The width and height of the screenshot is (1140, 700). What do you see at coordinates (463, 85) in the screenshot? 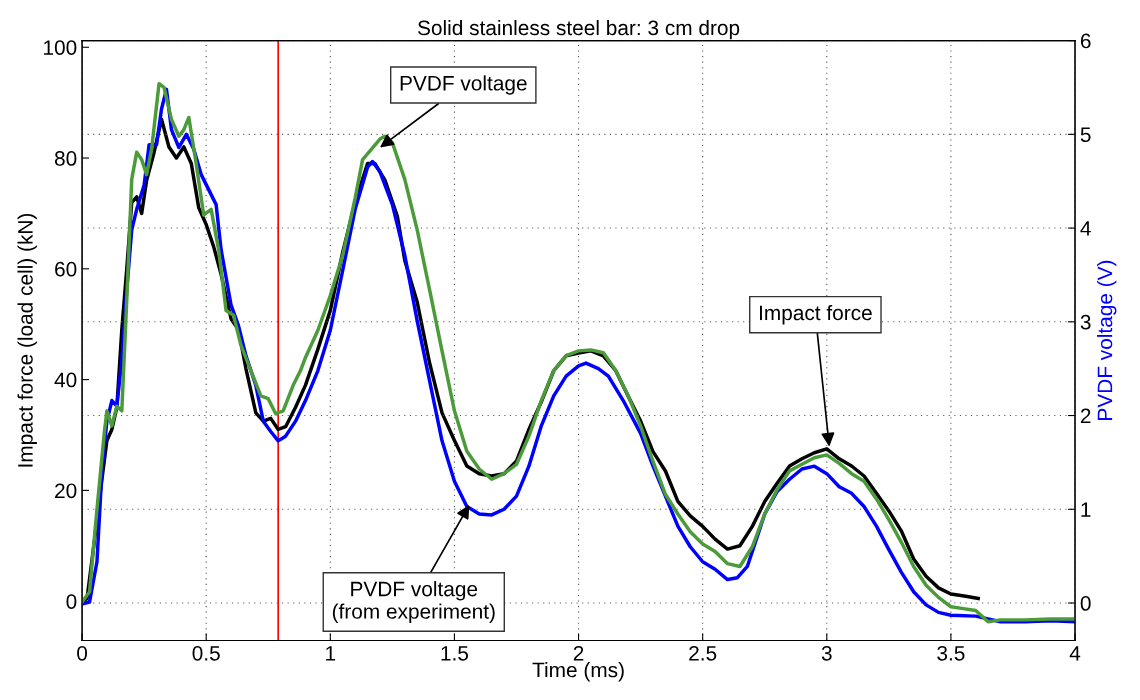
I see `annotation: PVDF voltage` at bounding box center [463, 85].